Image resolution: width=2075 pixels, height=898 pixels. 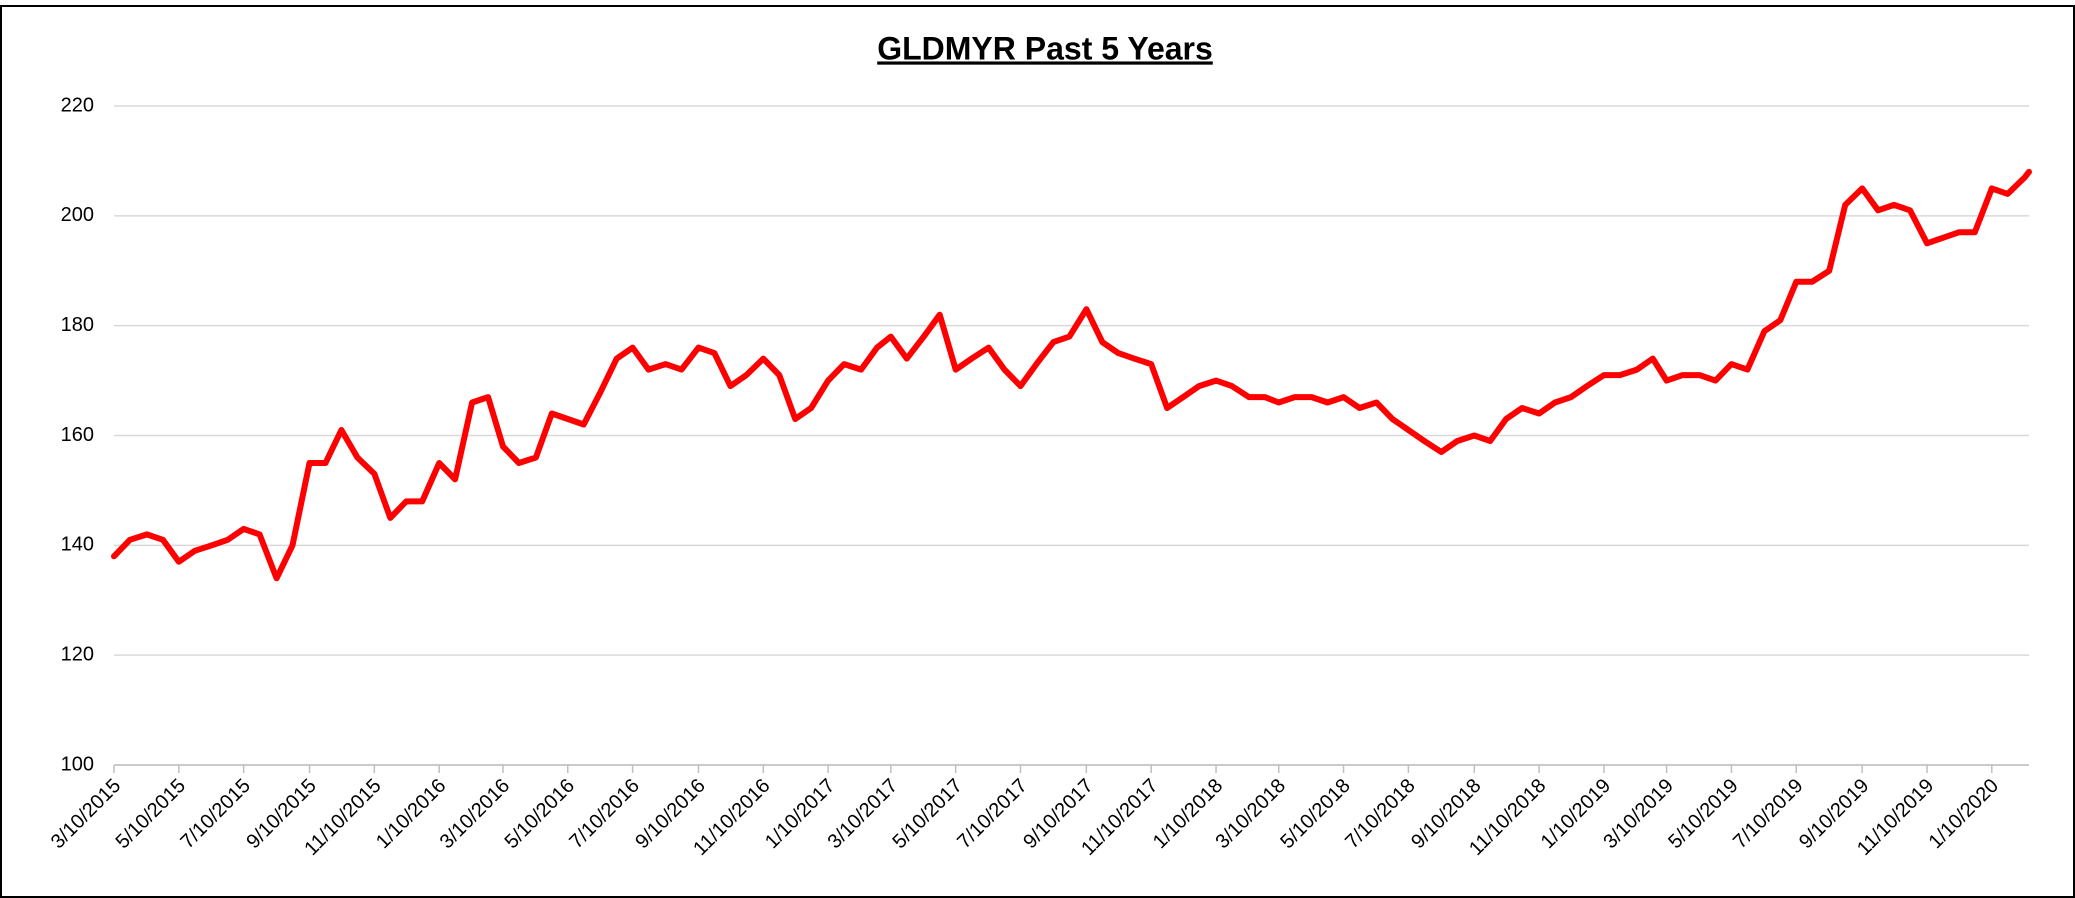 I want to click on y-tick-label: 140, so click(x=77, y=545).